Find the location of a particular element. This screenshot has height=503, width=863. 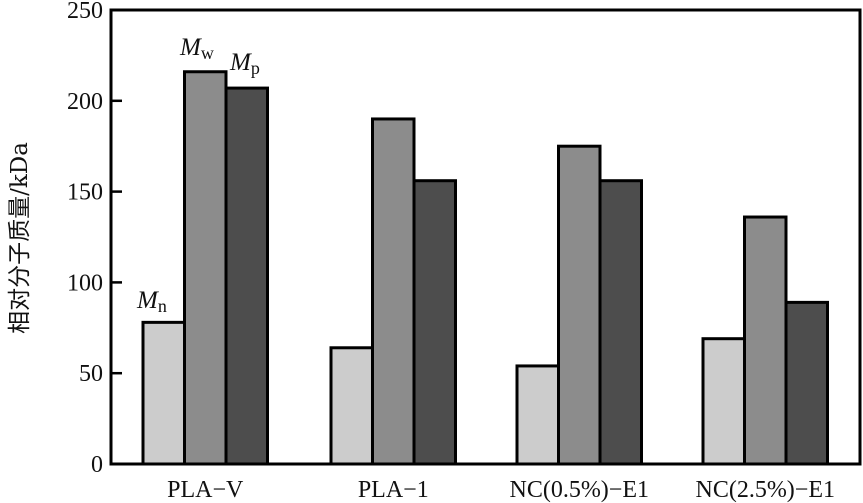

annotation-mp: Mp is located at coordinates (244, 63).